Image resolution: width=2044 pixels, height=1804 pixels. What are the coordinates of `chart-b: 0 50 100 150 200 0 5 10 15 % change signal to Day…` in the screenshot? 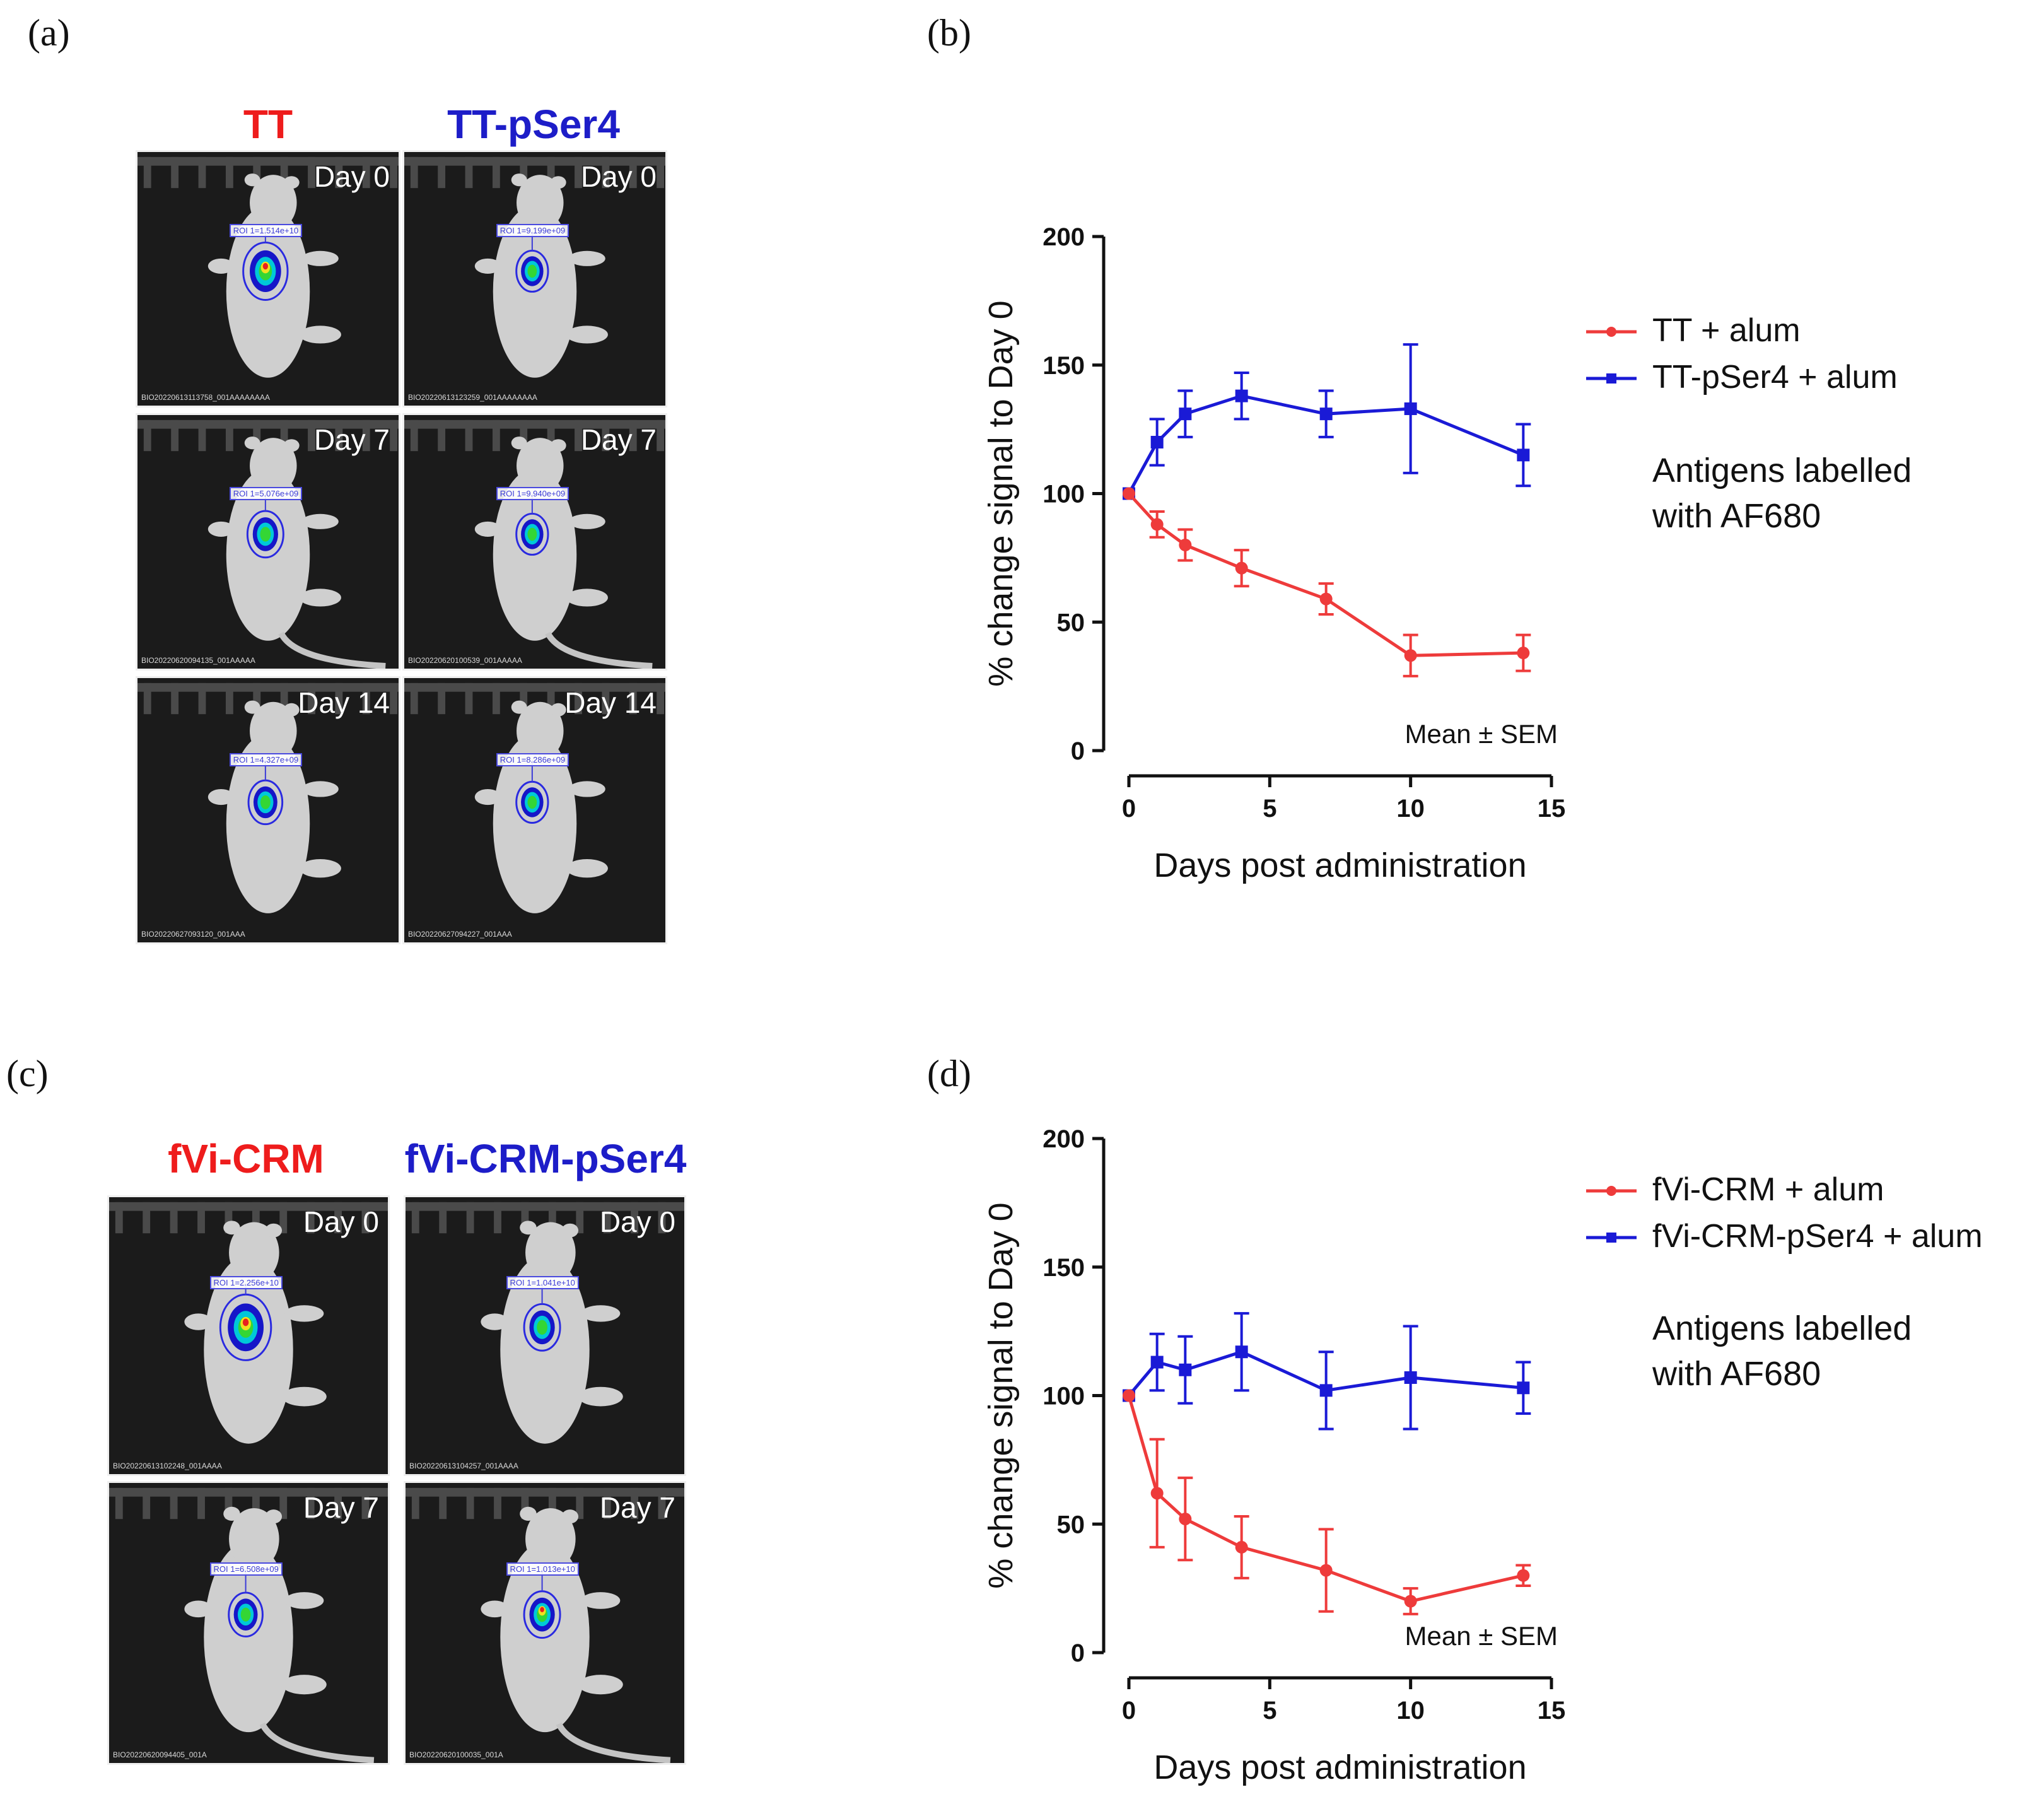 It's located at (1274, 553).